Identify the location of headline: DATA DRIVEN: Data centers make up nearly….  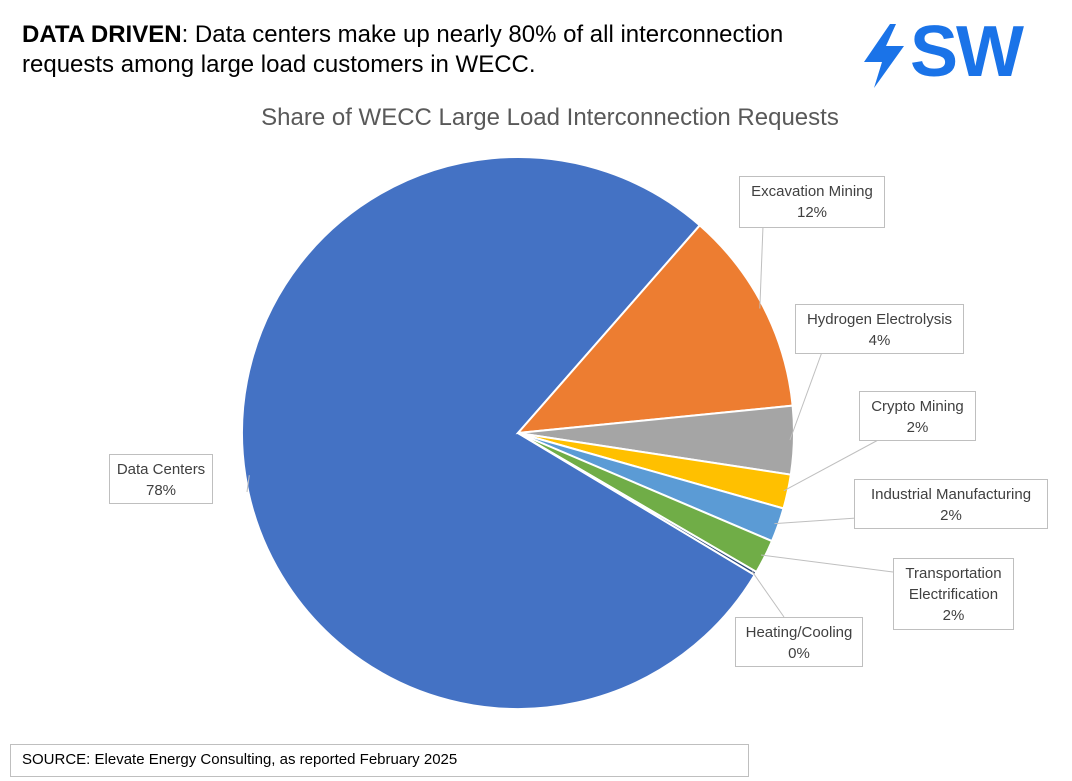
(432, 50).